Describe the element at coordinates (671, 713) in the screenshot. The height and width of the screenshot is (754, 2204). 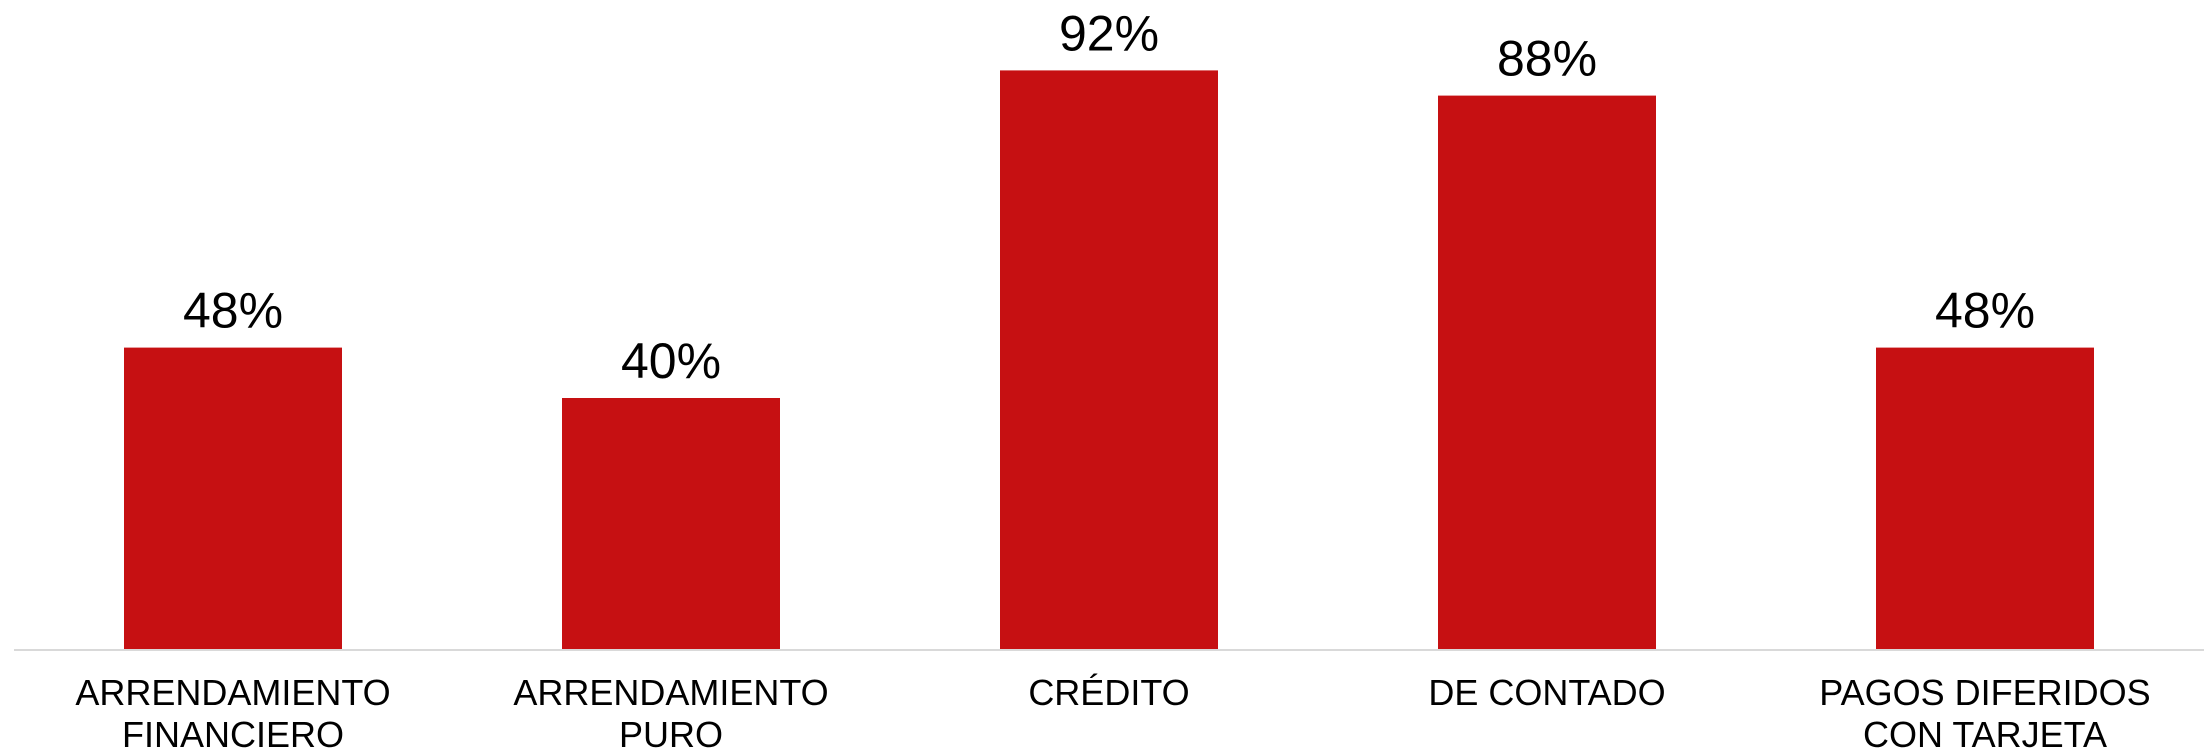
I see `x-tick-label: ARRENDAMIENTO PURO` at that location.